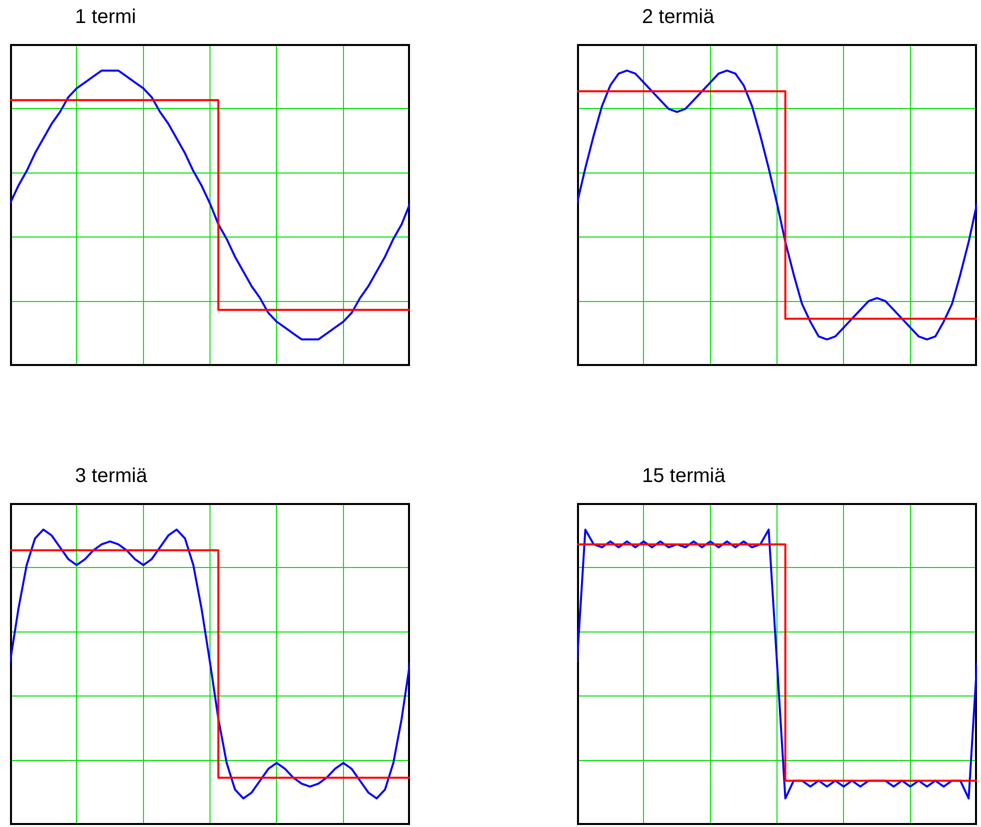 The image size is (981, 827). What do you see at coordinates (105, 17) in the screenshot?
I see `chart-title: 1 termi` at bounding box center [105, 17].